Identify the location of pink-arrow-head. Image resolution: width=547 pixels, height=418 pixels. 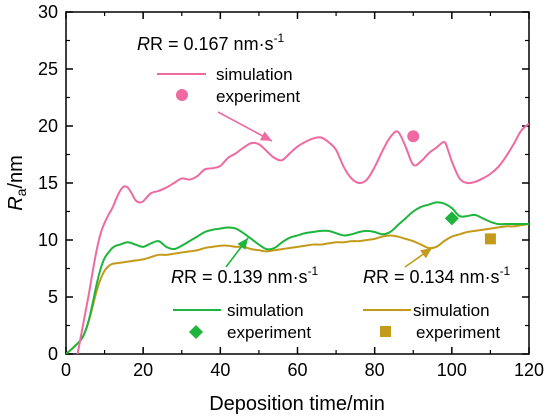
(265, 136).